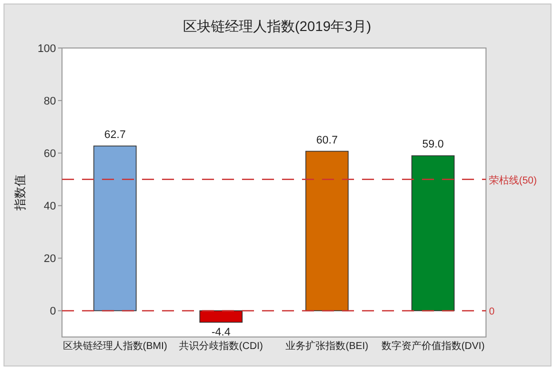  What do you see at coordinates (115, 134) in the screenshot?
I see `data-label: 62.7` at bounding box center [115, 134].